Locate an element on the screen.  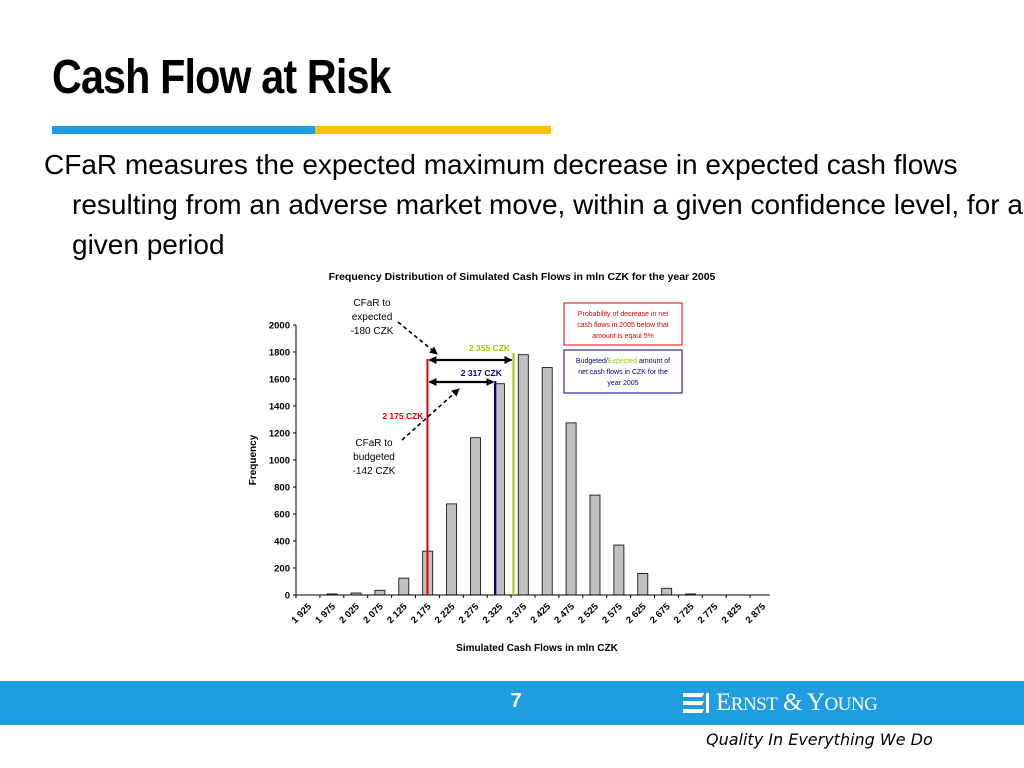
y-axis-ticks: 0 200 400 600 800 1000 1200 1400 1600 1800 2000 is located at coordinates (282, 461).